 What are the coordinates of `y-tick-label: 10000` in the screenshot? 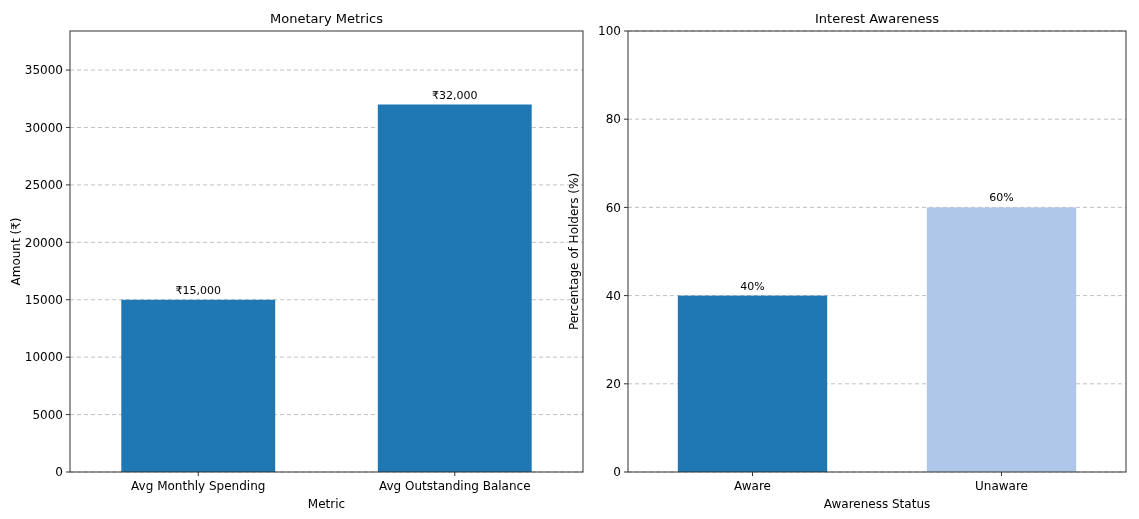 It's located at (43, 357).